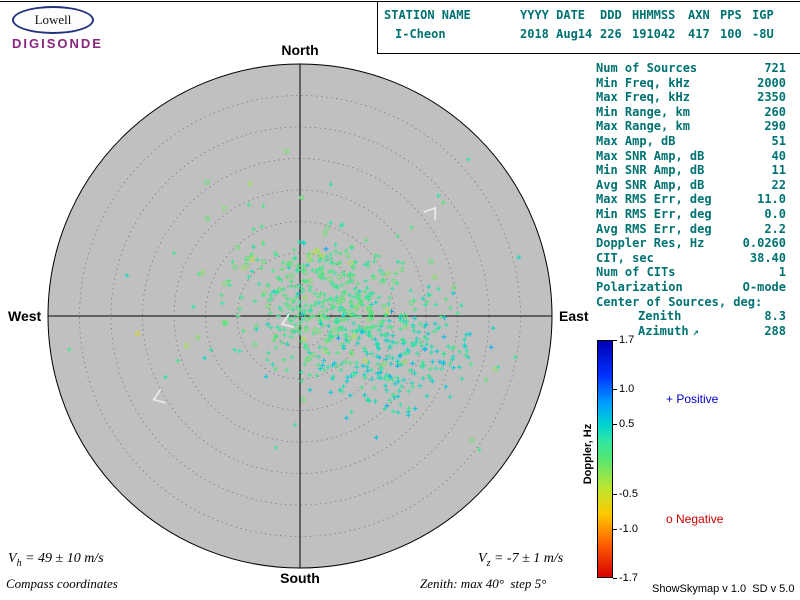  I want to click on stat-value: 721, so click(775, 68).